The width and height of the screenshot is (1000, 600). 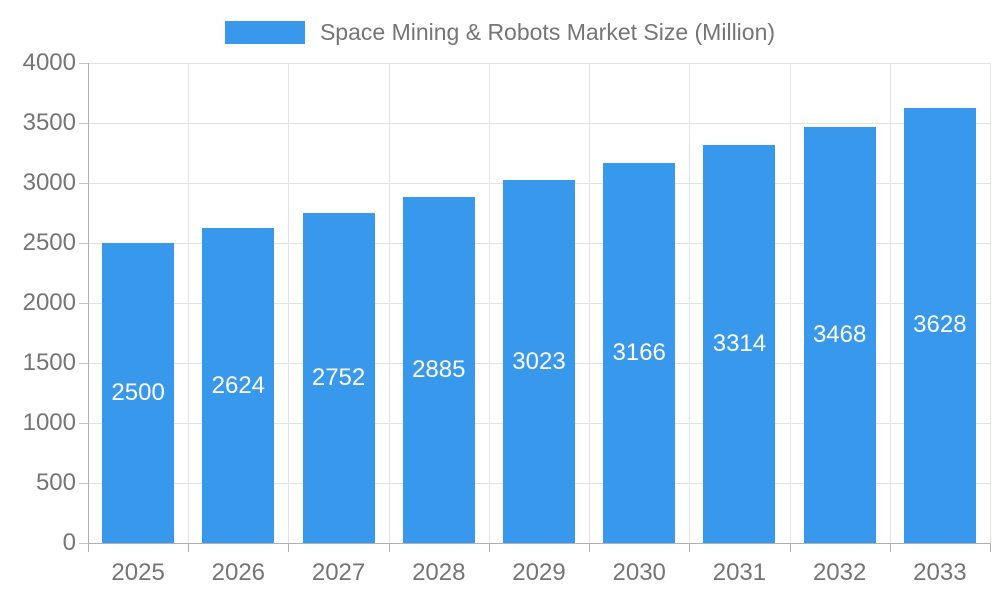 I want to click on y-axis-label: 500, so click(x=55, y=482).